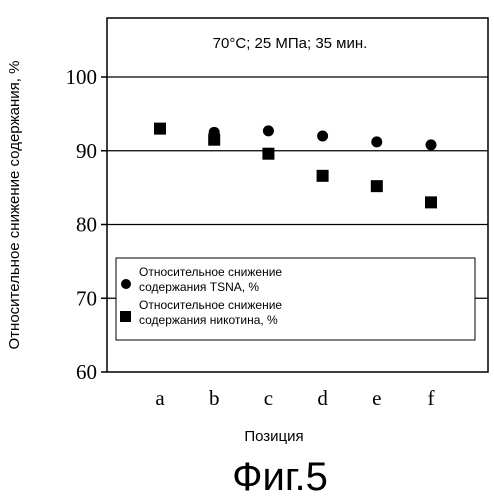  What do you see at coordinates (290, 43) in the screenshot?
I see `chart-annotation: 70°C; 25 МПа; 35 мин.` at bounding box center [290, 43].